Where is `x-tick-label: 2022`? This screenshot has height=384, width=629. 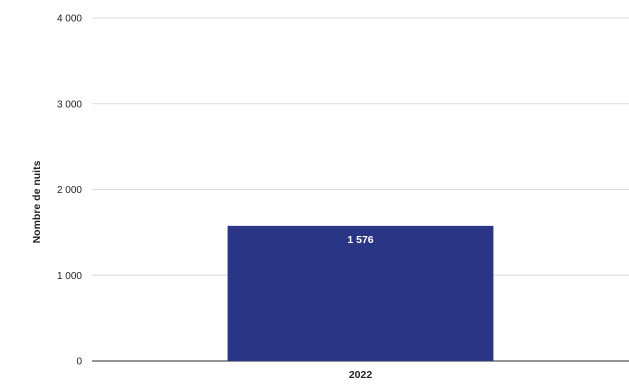
x-tick-label: 2022 is located at coordinates (361, 375).